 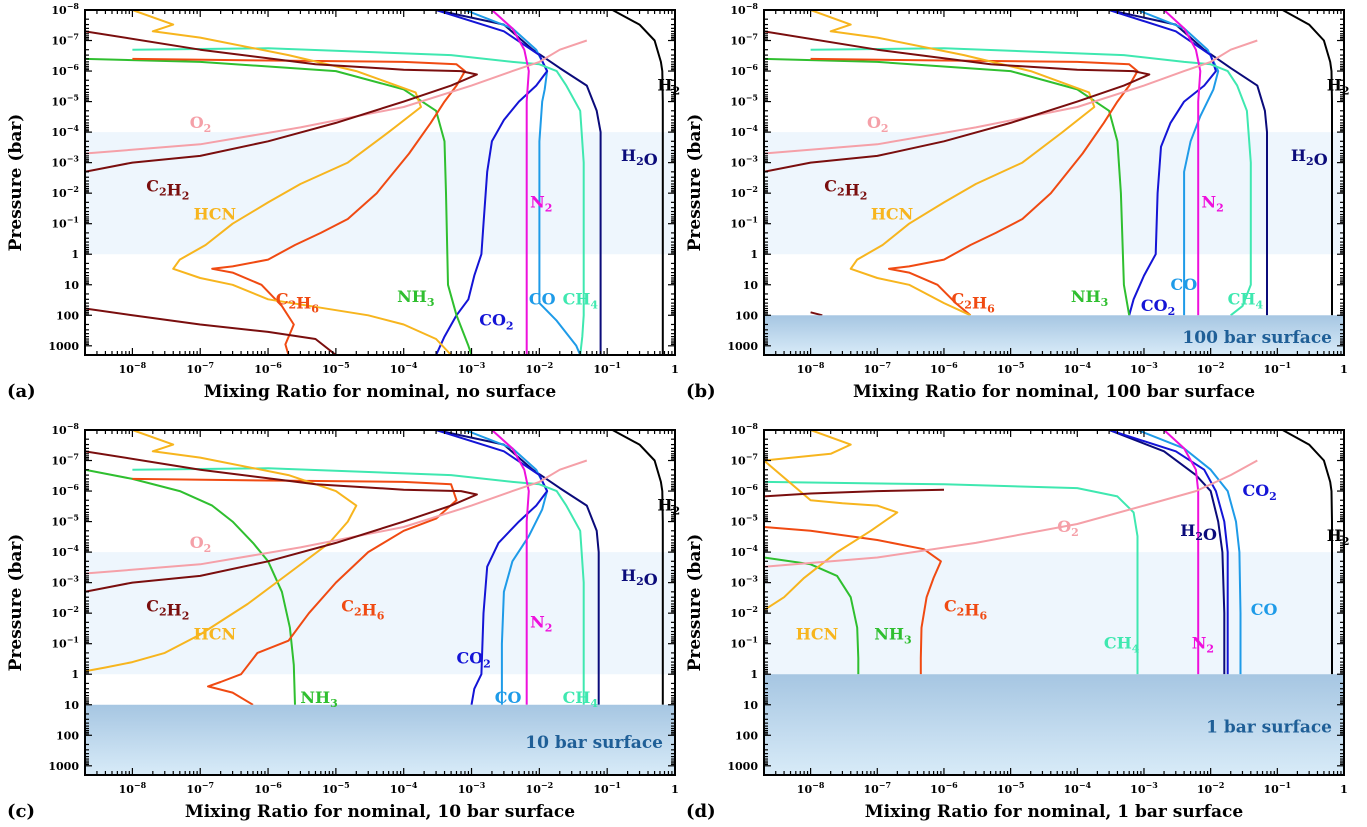 I want to click on surface-label: 100 bar surface, so click(x=1257, y=338).